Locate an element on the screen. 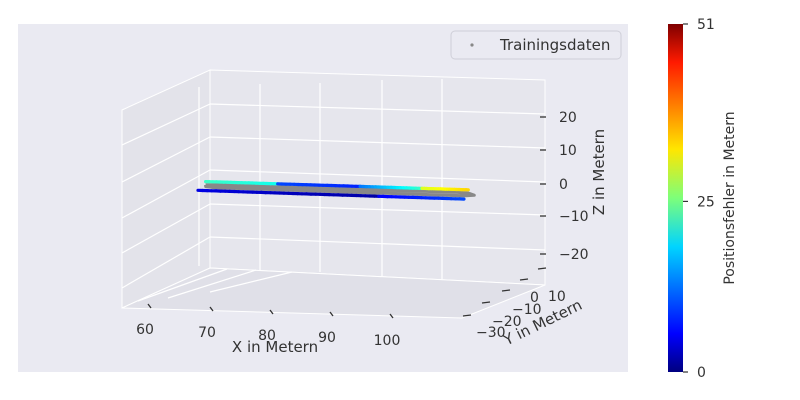 The image size is (800, 400). legend-marker is located at coordinates (472, 45).